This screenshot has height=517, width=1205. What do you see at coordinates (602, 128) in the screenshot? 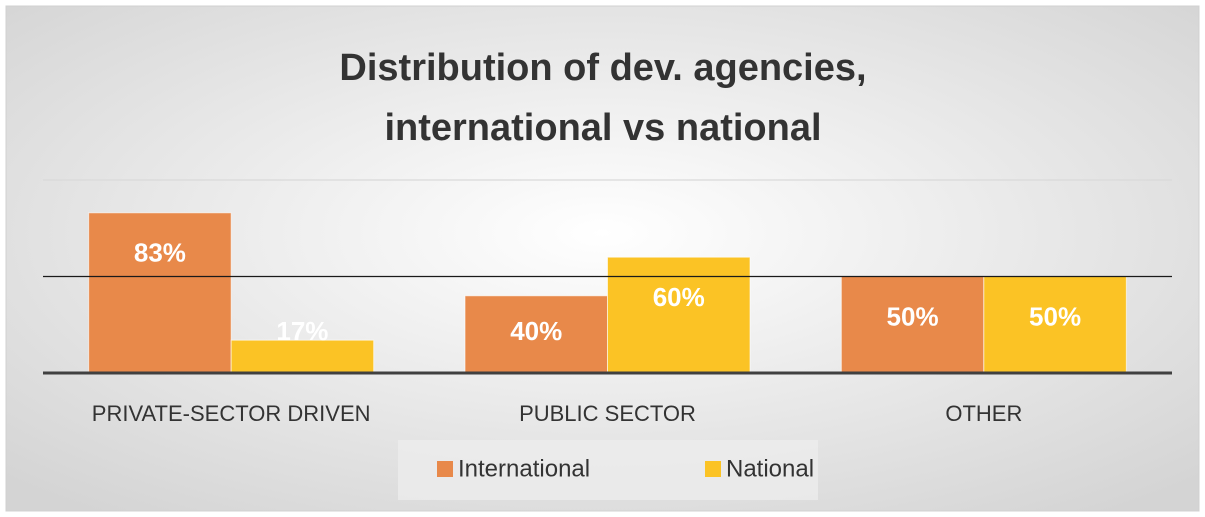
I see `chart-title: international vs national` at bounding box center [602, 128].